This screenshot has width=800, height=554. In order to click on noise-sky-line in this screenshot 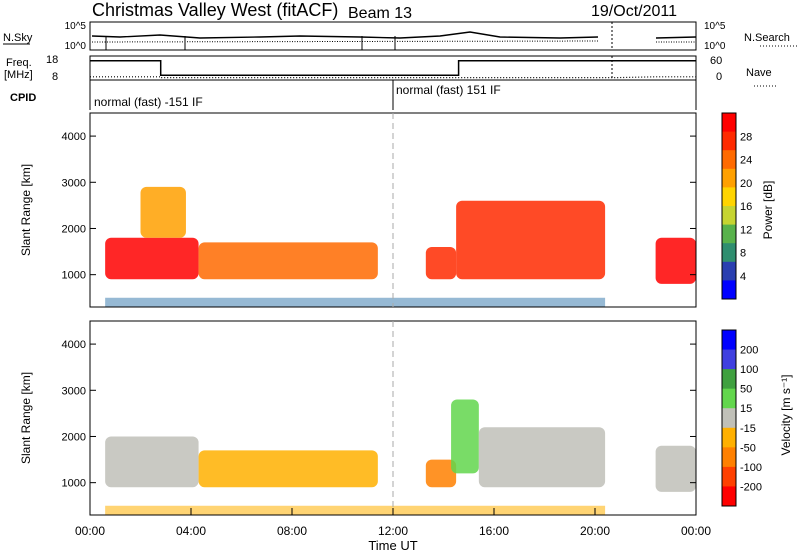, I will do `click(394, 35)`.